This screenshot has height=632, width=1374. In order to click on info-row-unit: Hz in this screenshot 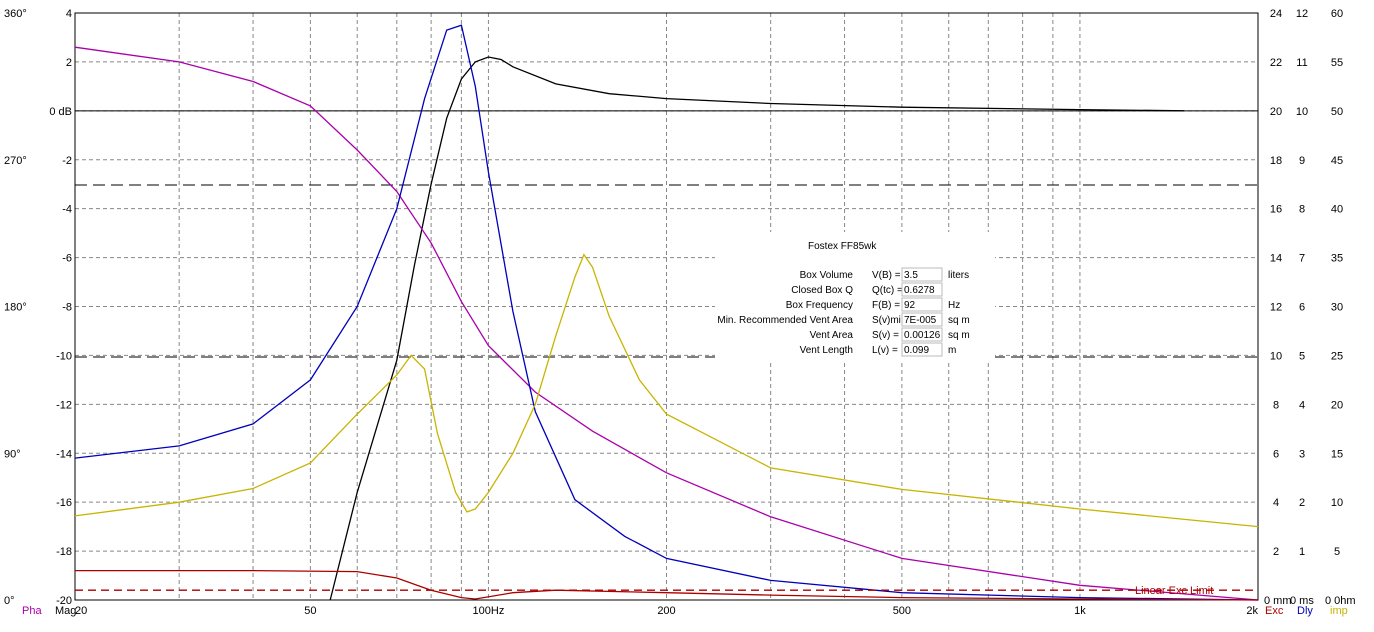, I will do `click(954, 305)`.